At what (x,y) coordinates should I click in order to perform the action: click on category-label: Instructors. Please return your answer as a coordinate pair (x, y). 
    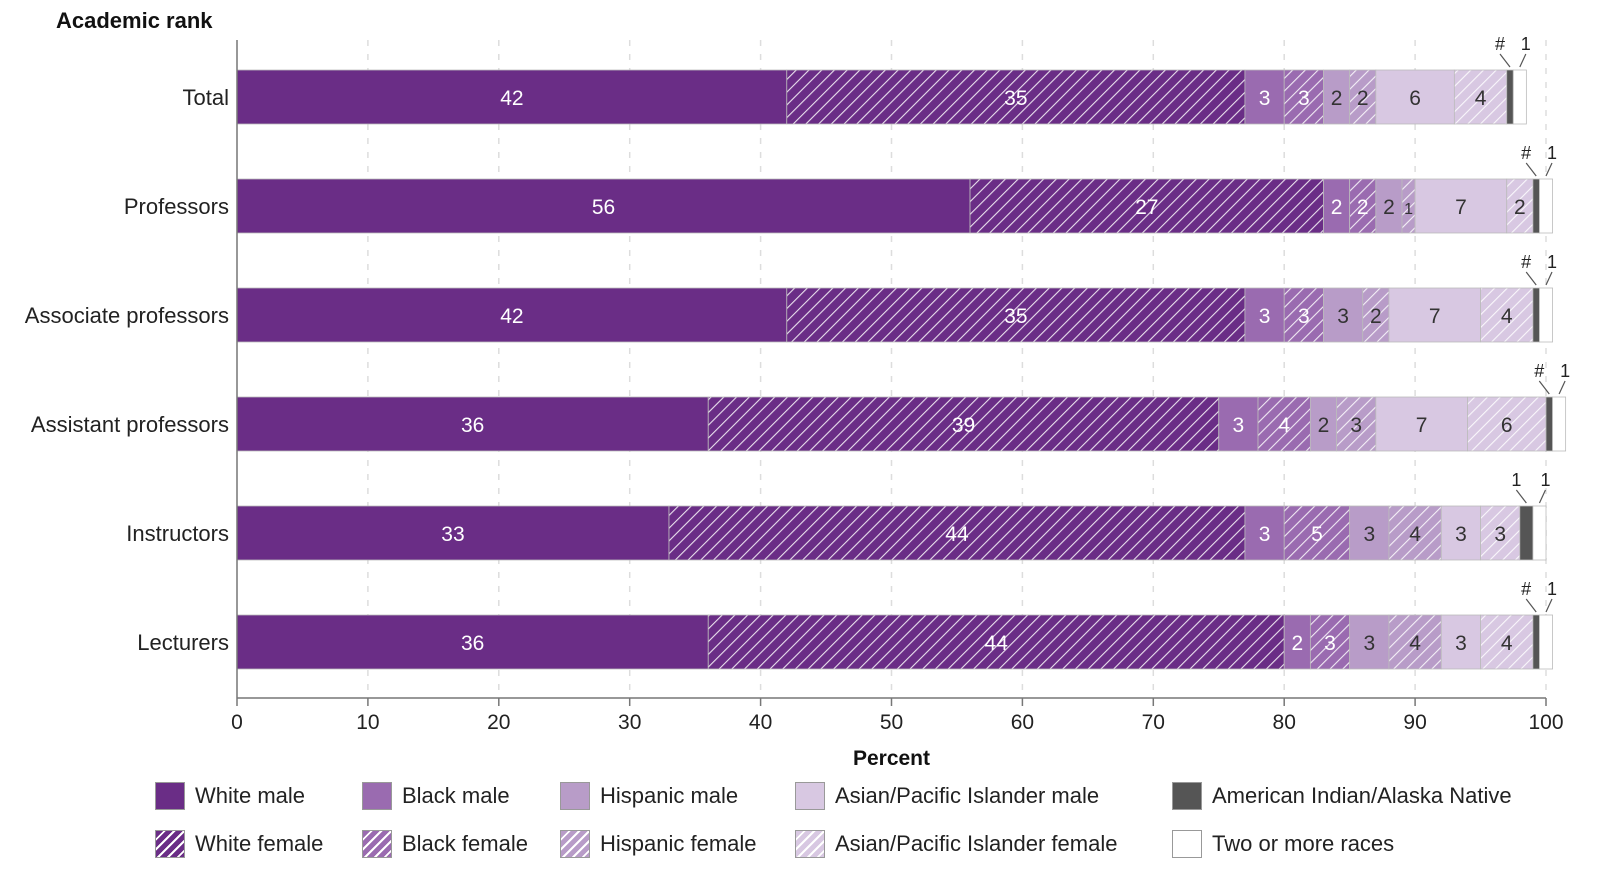
    Looking at the image, I should click on (177, 533).